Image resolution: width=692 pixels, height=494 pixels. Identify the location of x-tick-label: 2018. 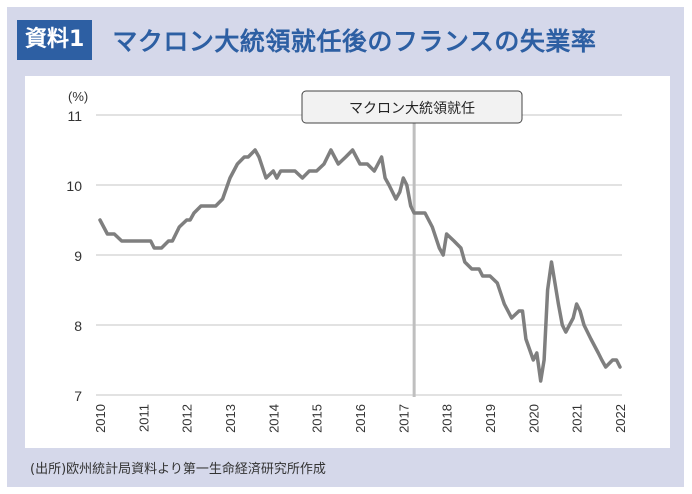
(447, 418).